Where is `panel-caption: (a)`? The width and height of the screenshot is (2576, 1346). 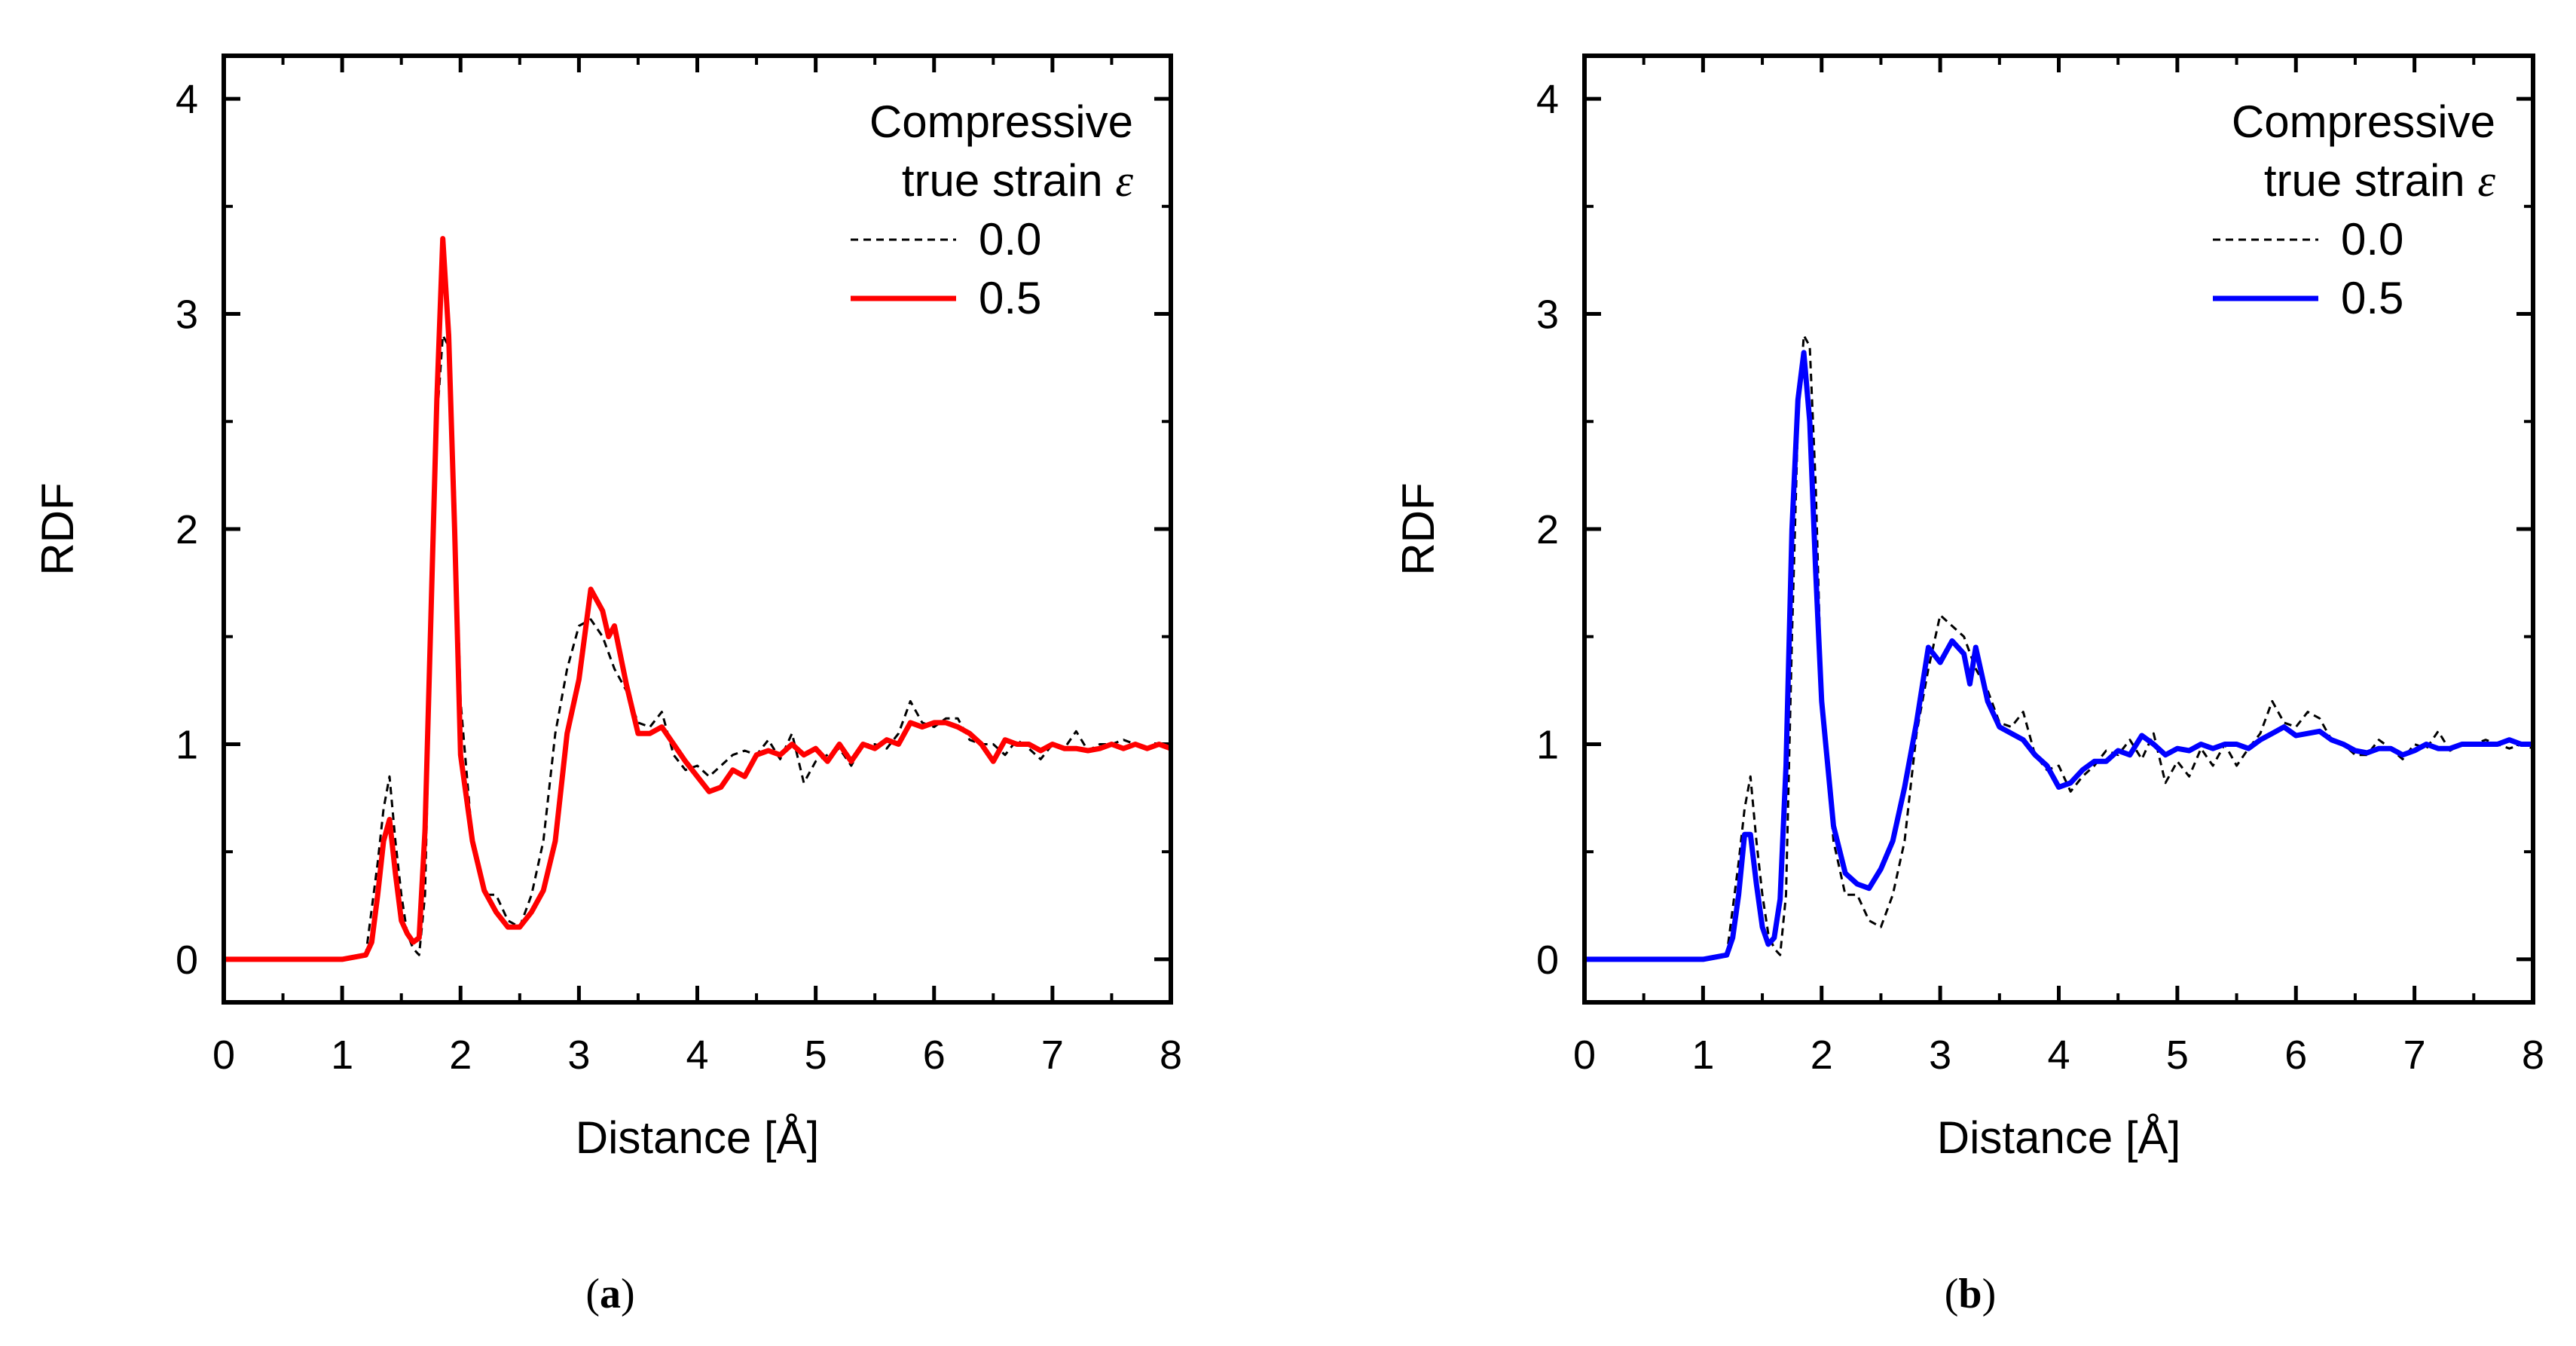 panel-caption: (a) is located at coordinates (609, 1294).